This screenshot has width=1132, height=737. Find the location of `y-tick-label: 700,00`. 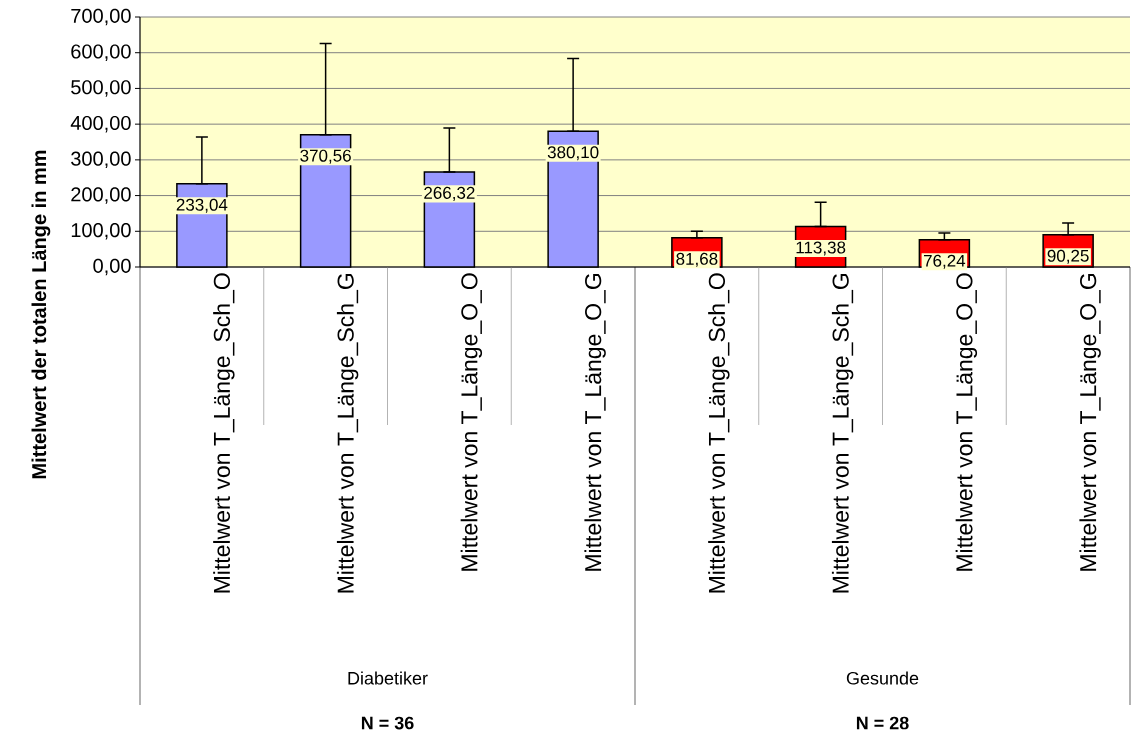

y-tick-label: 700,00 is located at coordinates (101, 17).